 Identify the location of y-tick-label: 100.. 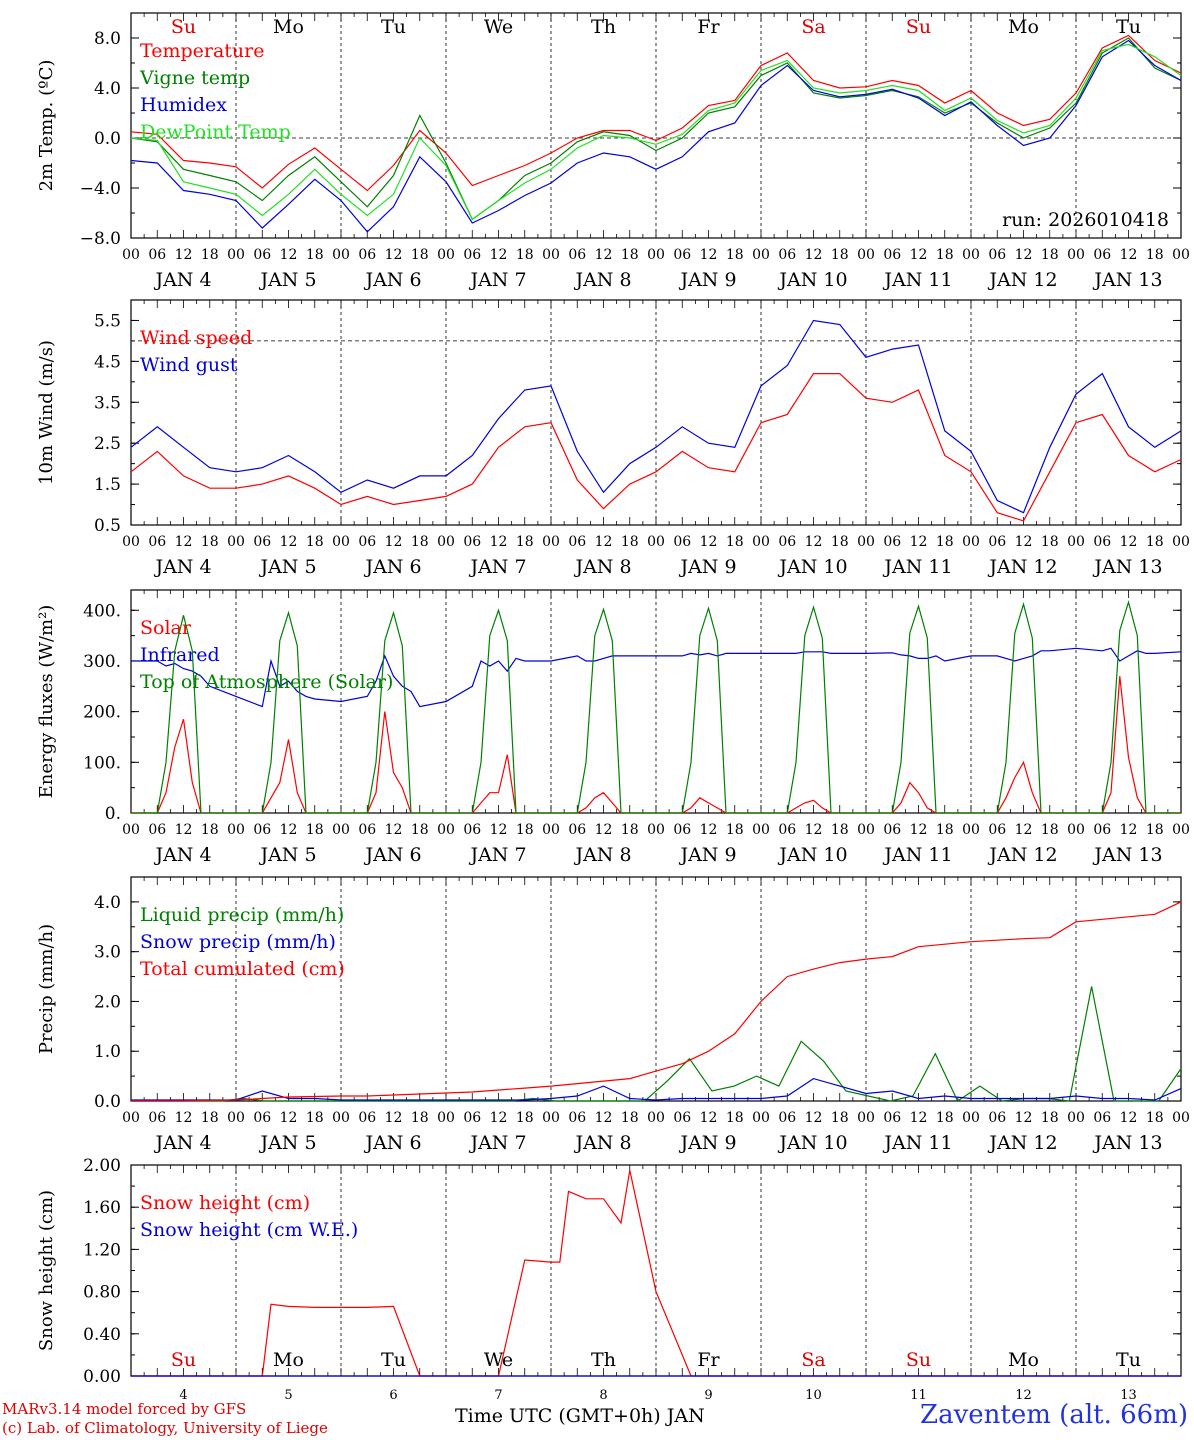
(102, 763).